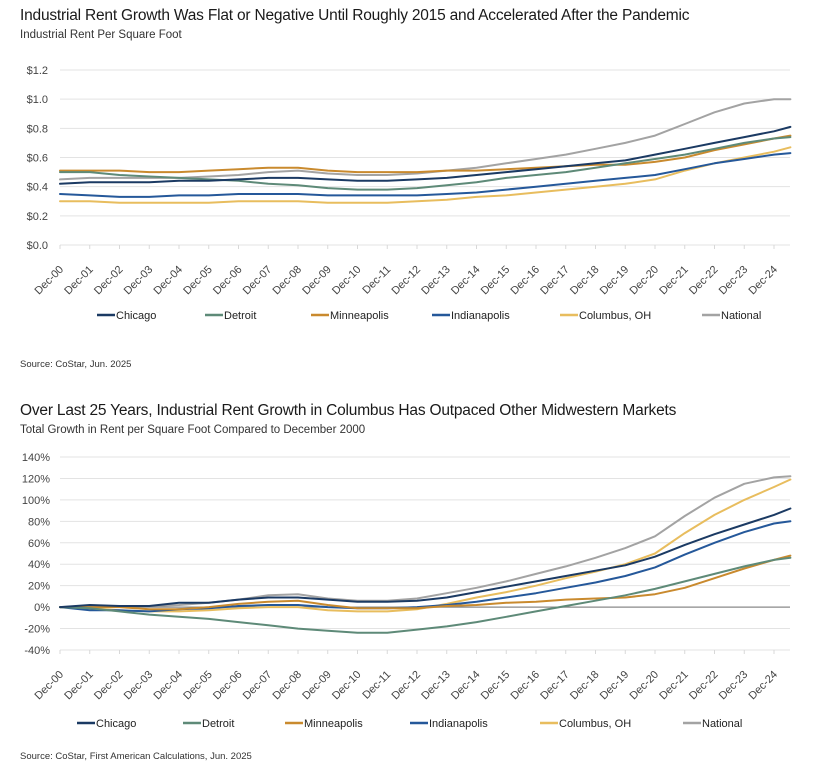 This screenshot has width=820, height=774. What do you see at coordinates (36, 501) in the screenshot?
I see `y-tick-label: 100%` at bounding box center [36, 501].